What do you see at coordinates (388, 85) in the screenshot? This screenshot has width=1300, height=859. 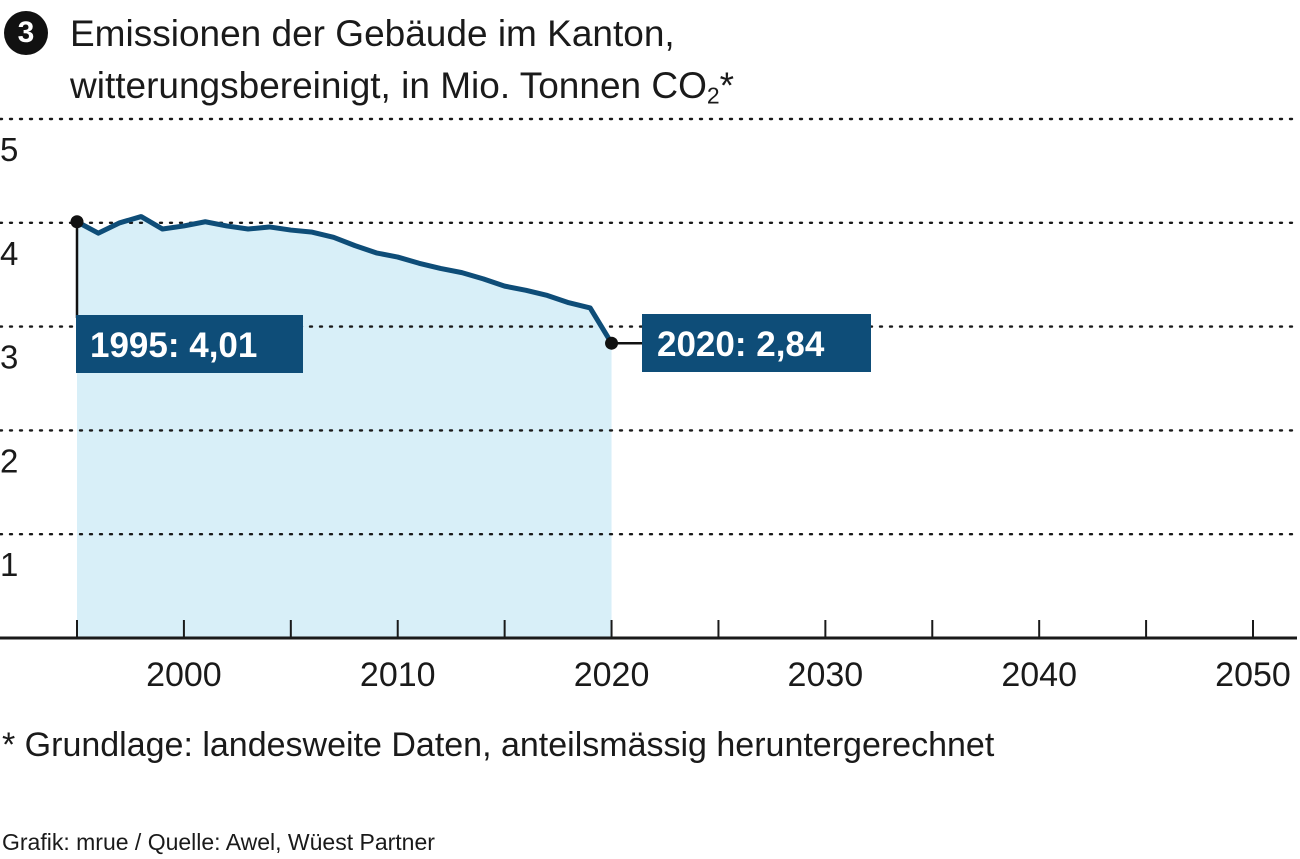 I see `title-line-2-text: witterungsbereinigt, in Mio. Tonnen CO` at bounding box center [388, 85].